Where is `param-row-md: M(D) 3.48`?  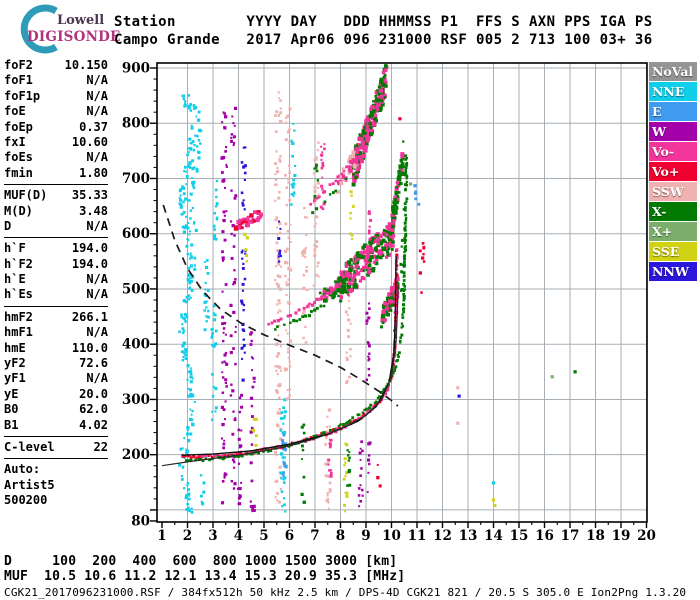
param-row-md: M(D) 3.48 is located at coordinates (56, 211).